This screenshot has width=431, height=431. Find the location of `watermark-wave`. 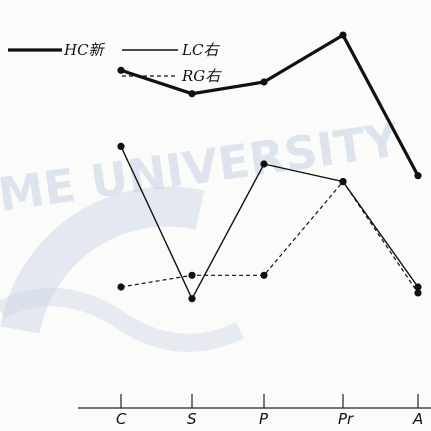

watermark-wave is located at coordinates (122, 320).